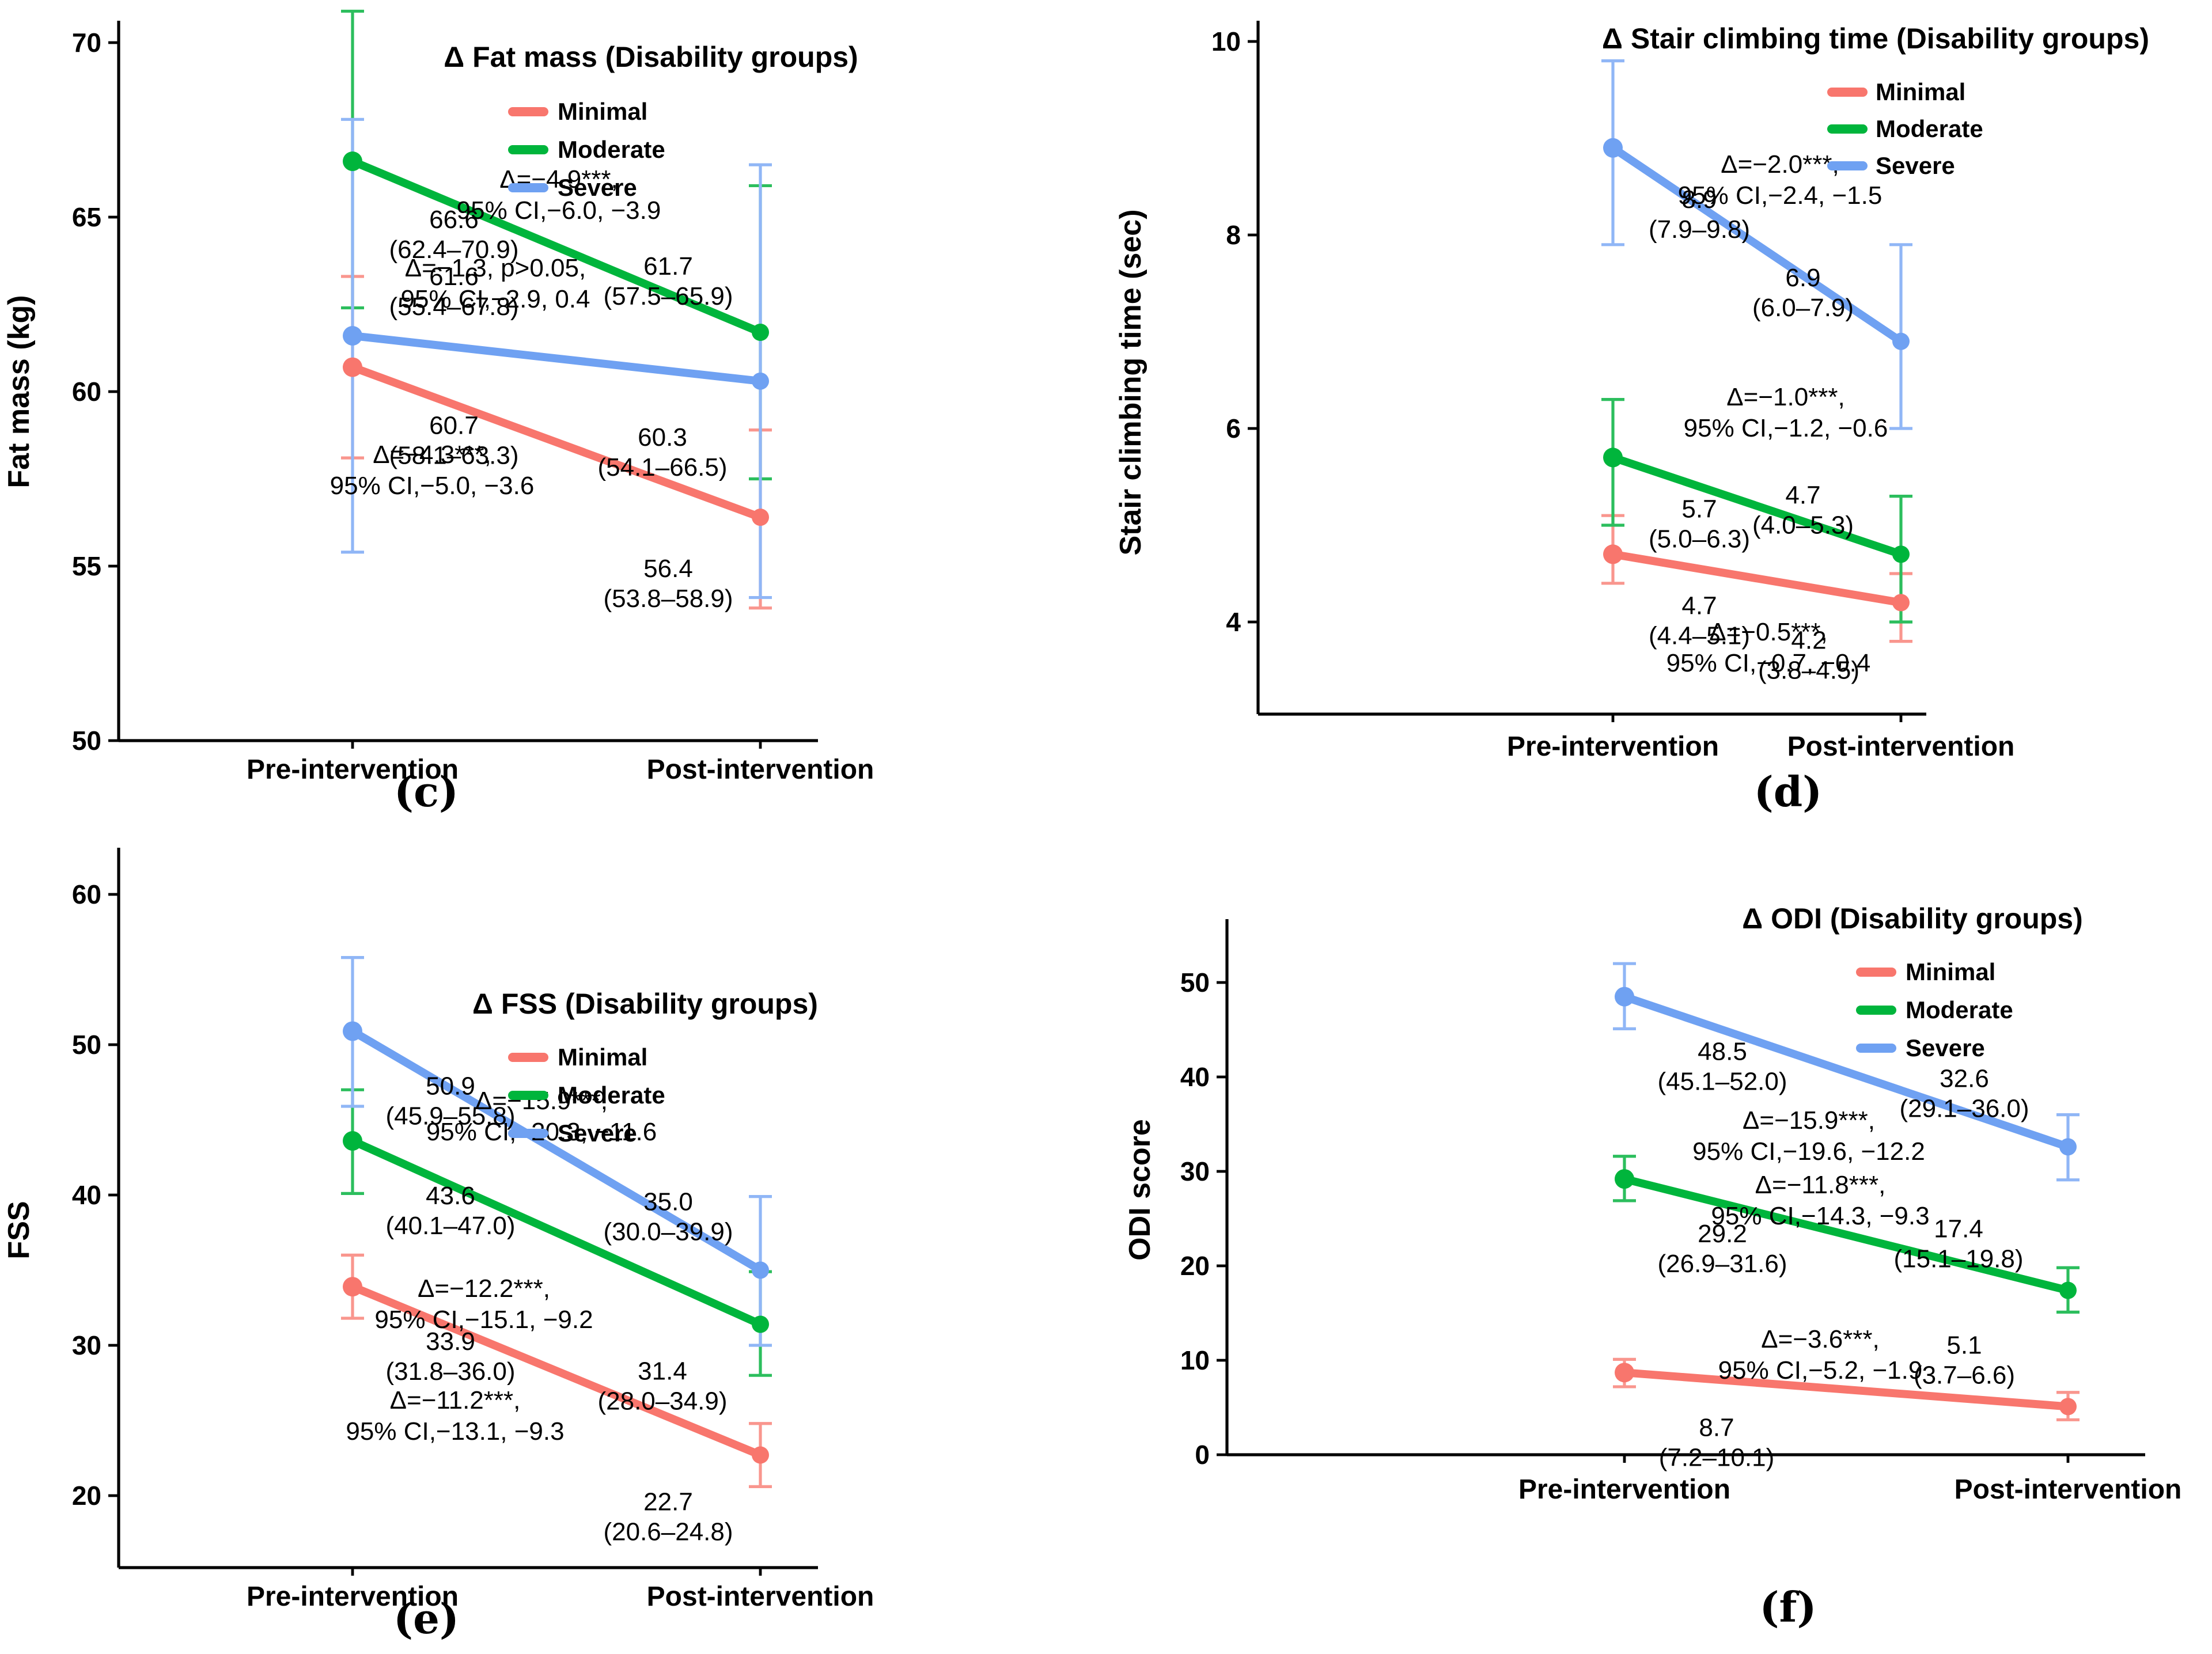 The height and width of the screenshot is (1654, 2212). I want to click on point-value-label-pre-line2: (5.0–6.3), so click(1699, 539).